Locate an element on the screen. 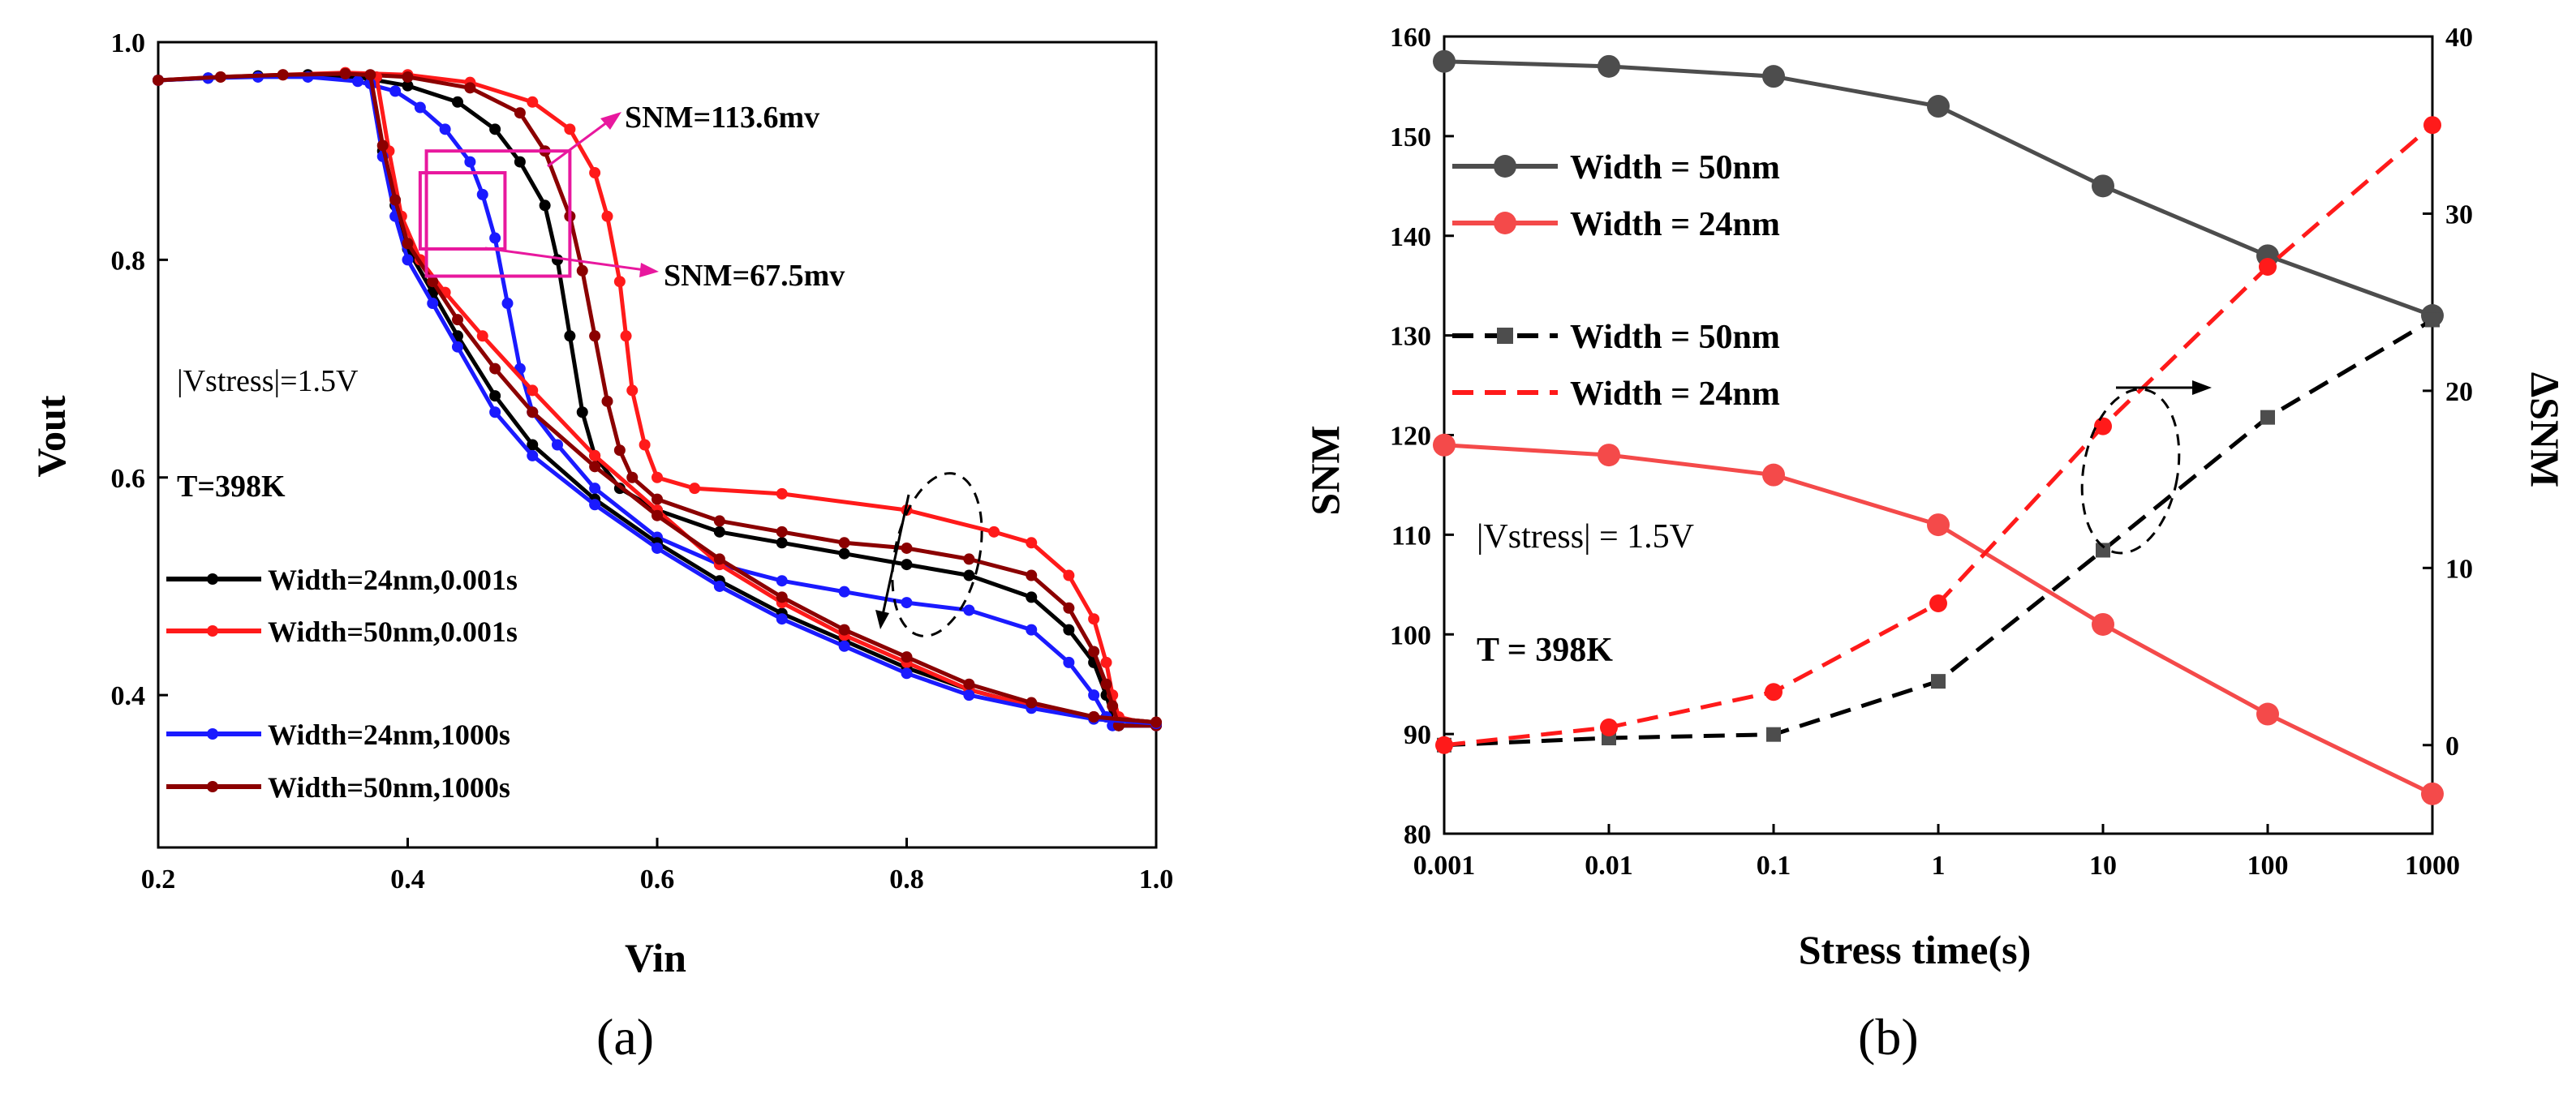 The width and height of the screenshot is (2576, 1094). legend-label-snm-50nm: Width = 50nm is located at coordinates (1675, 168).